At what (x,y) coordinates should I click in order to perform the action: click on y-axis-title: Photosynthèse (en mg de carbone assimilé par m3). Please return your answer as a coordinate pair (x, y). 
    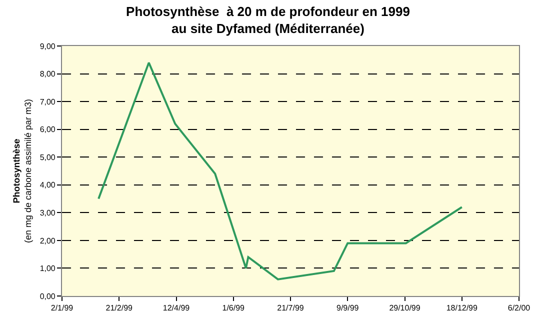
    Looking at the image, I should click on (22, 171).